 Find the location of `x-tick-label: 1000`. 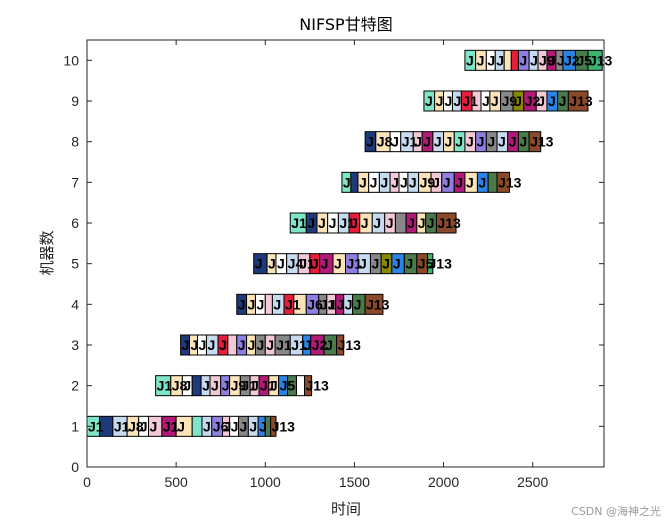

x-tick-label: 1000 is located at coordinates (265, 482).